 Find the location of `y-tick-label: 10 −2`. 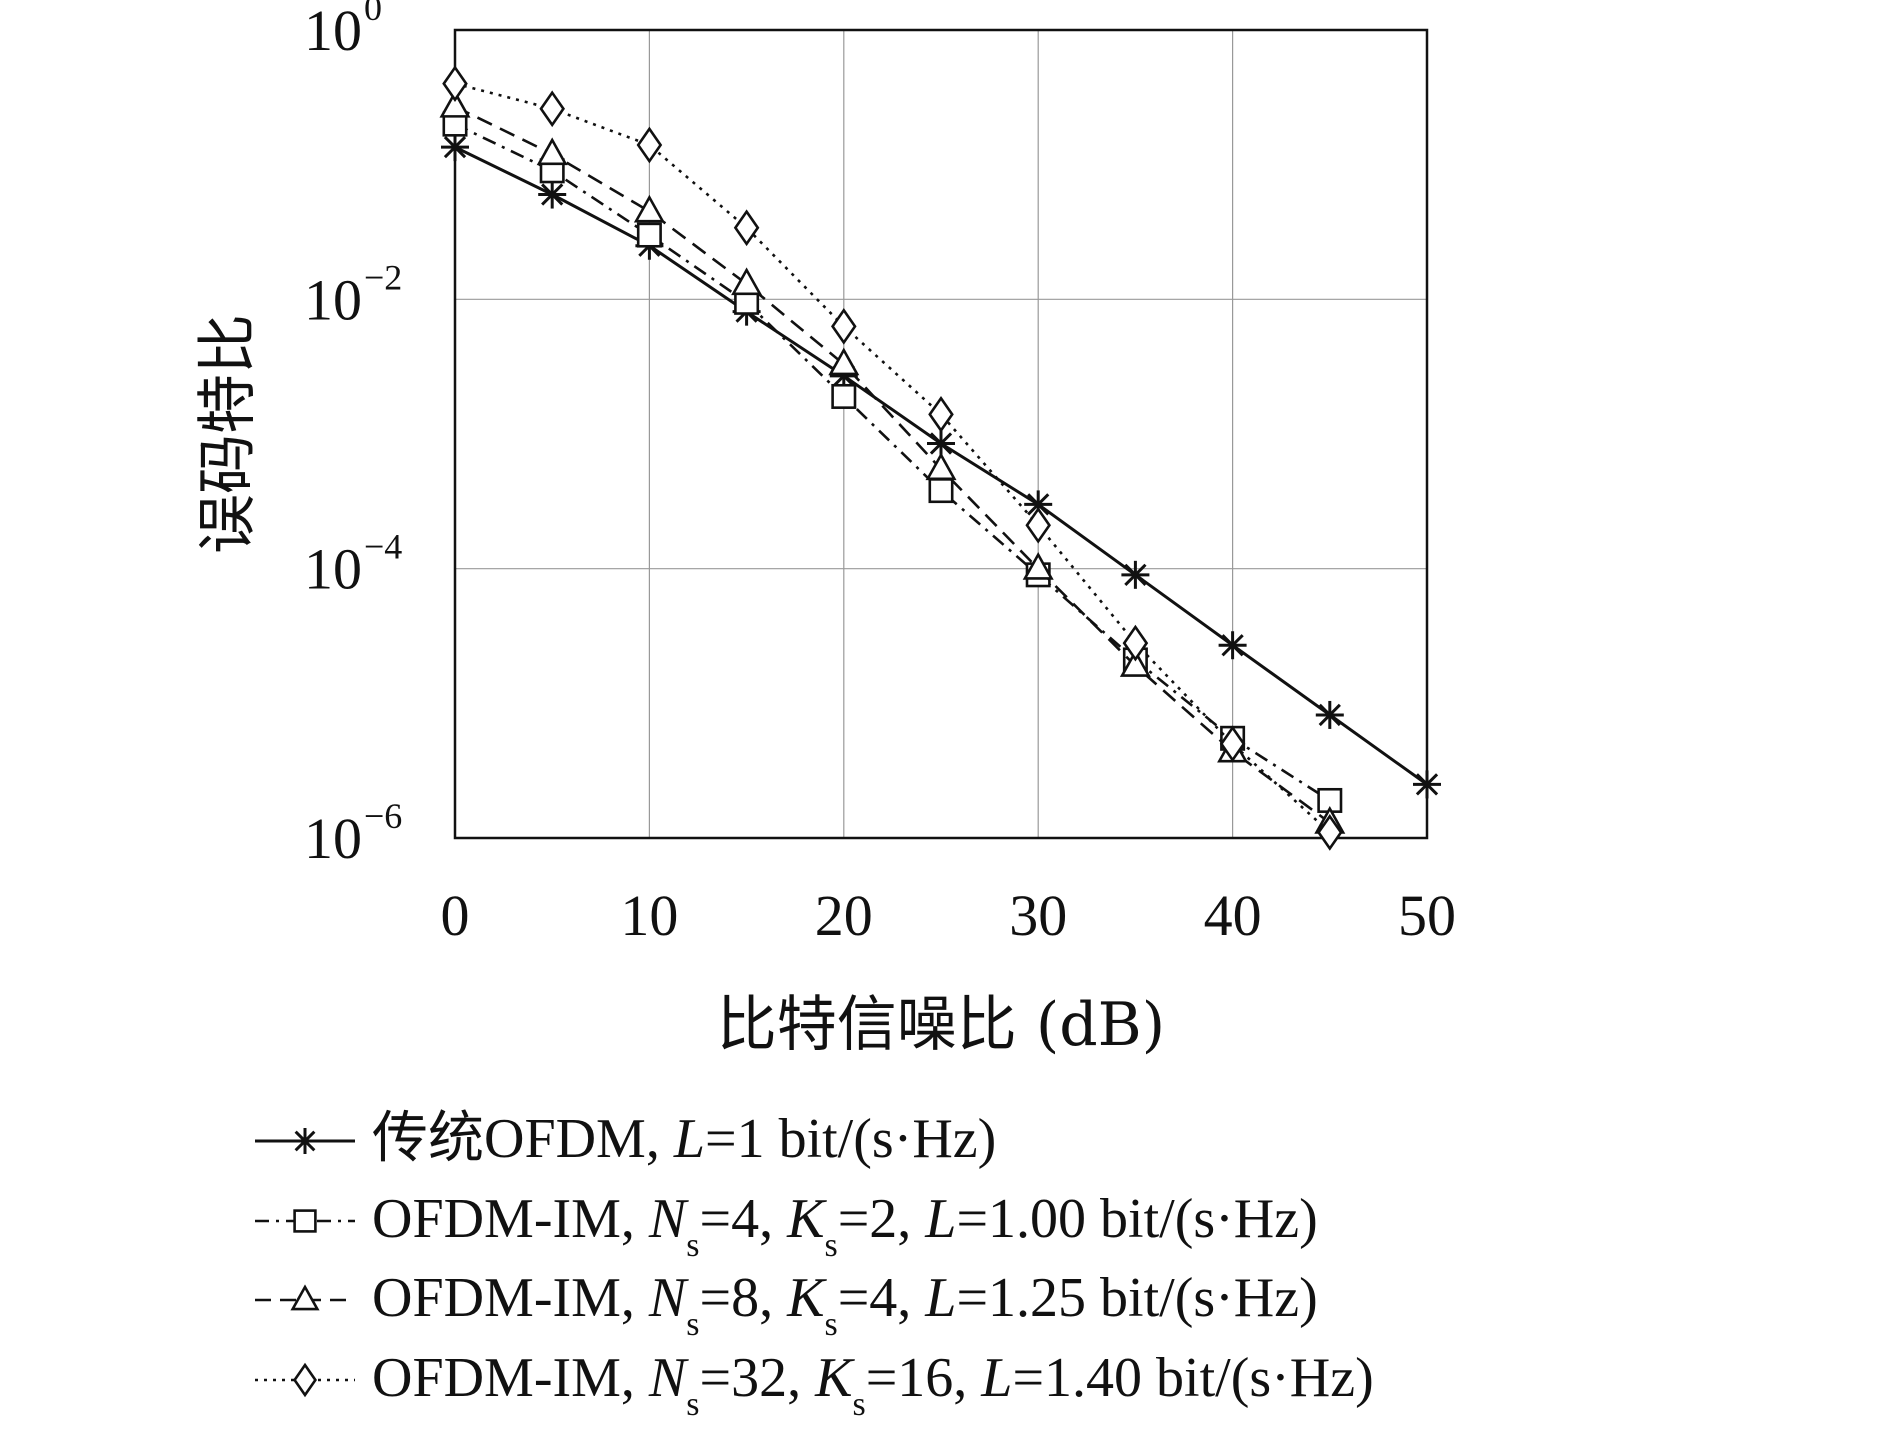

y-tick-label: 10 −2 is located at coordinates (353, 294).